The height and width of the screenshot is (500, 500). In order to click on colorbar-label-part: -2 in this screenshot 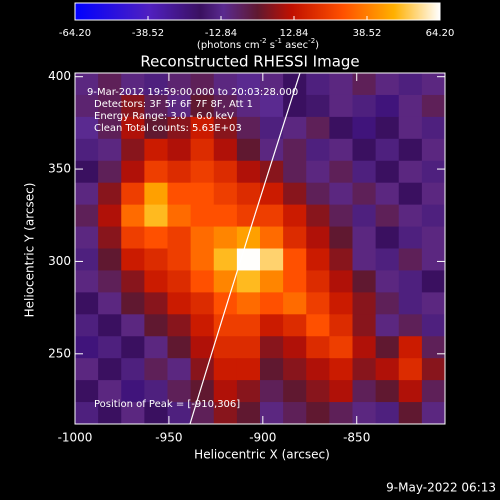, I will do `click(311, 41)`.